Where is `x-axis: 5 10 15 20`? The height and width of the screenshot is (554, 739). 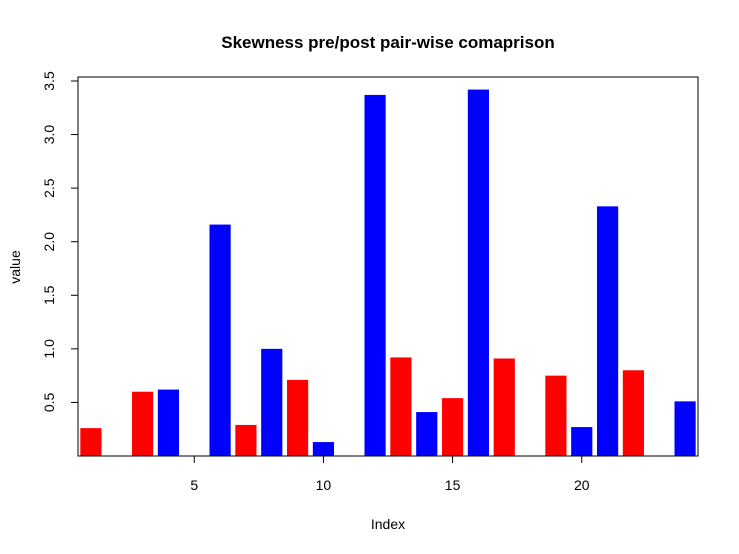
x-axis: 5 10 15 20 is located at coordinates (390, 474).